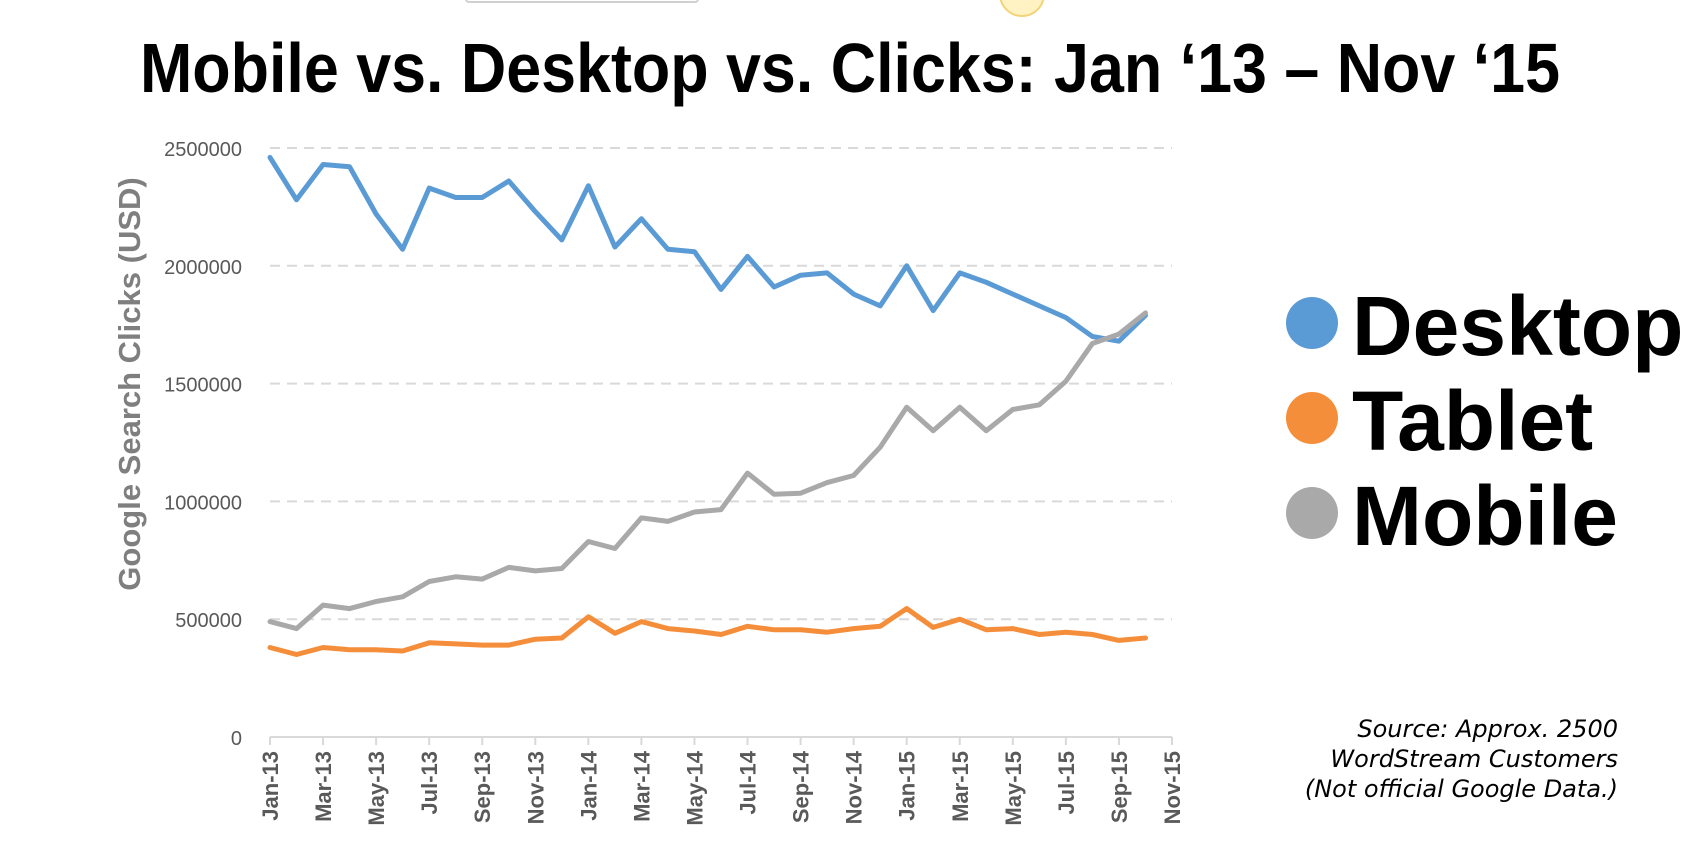  I want to click on x-tick-label: Nov-15, so click(1172, 787).